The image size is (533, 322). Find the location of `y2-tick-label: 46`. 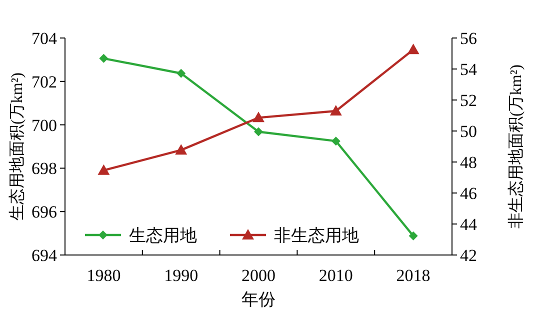

y2-tick-label: 46 is located at coordinates (468, 193).